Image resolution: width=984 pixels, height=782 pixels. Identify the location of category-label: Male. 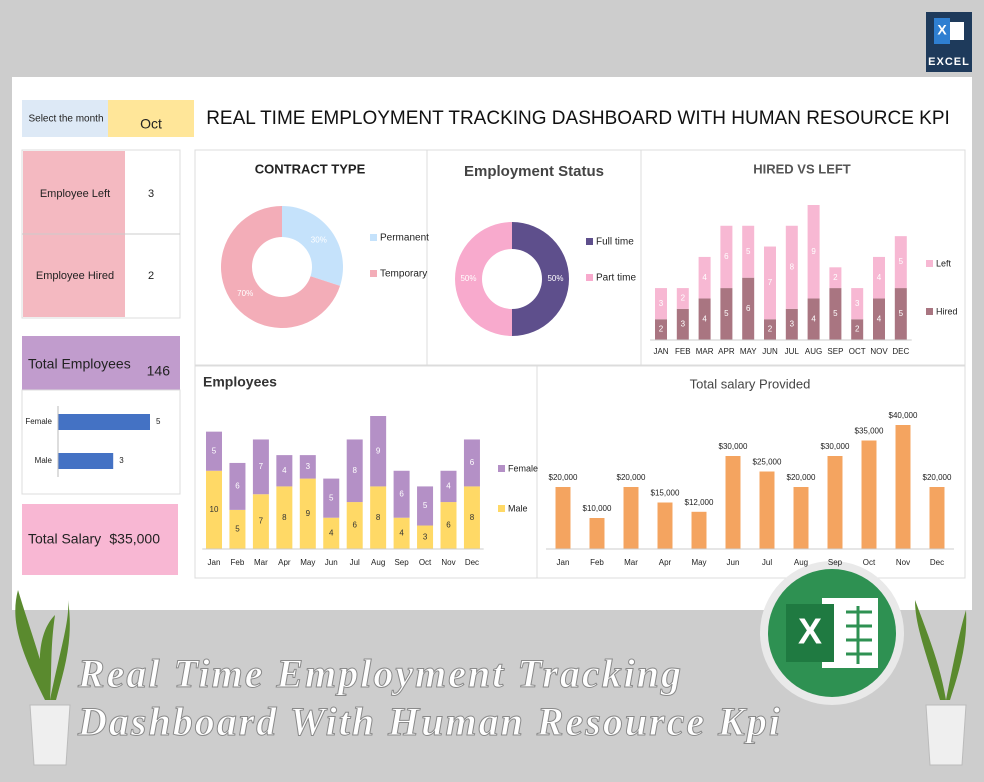
(44, 460).